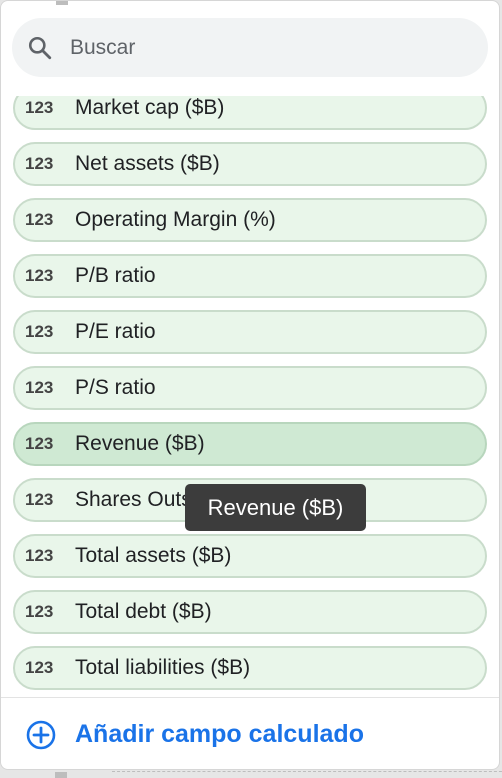 This screenshot has height=778, width=502. What do you see at coordinates (163, 667) in the screenshot?
I see `field-label: Total liabilities ($B)` at bounding box center [163, 667].